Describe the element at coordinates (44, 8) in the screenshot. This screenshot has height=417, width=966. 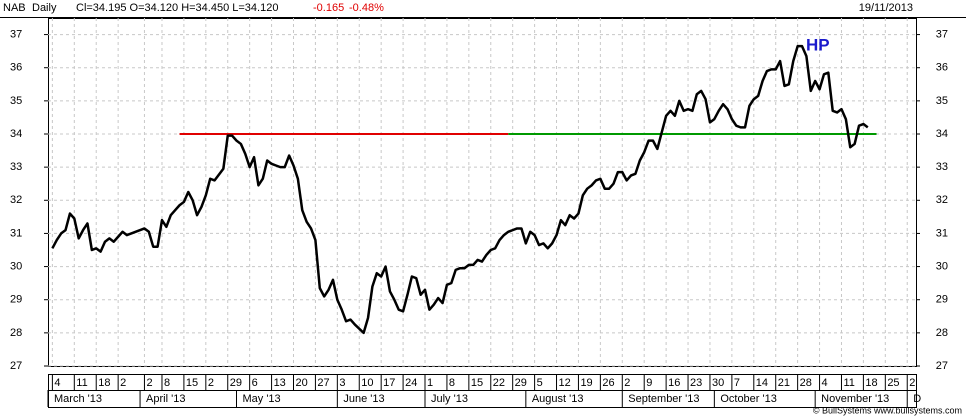
I see `period: Daily` at that location.